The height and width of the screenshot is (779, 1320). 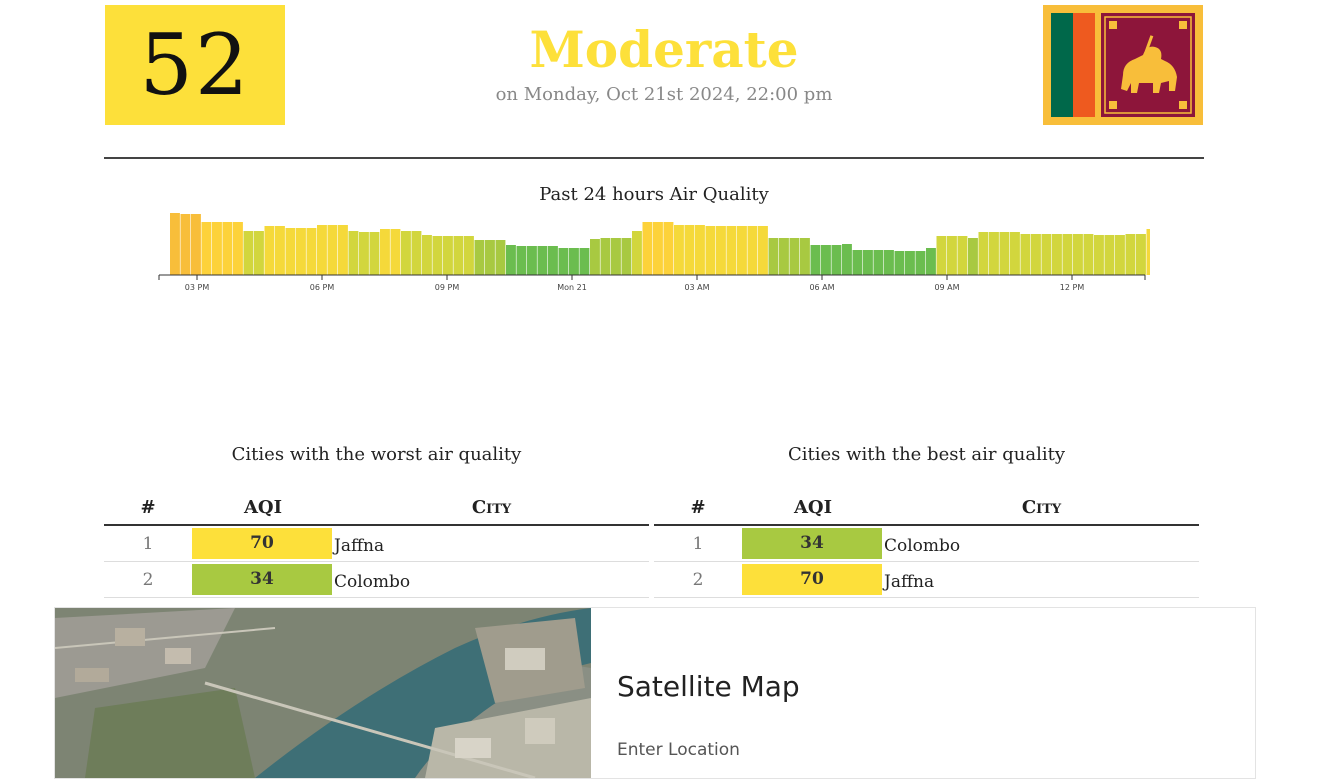 I want to click on ad-location-input: Enter Location, so click(x=678, y=750).